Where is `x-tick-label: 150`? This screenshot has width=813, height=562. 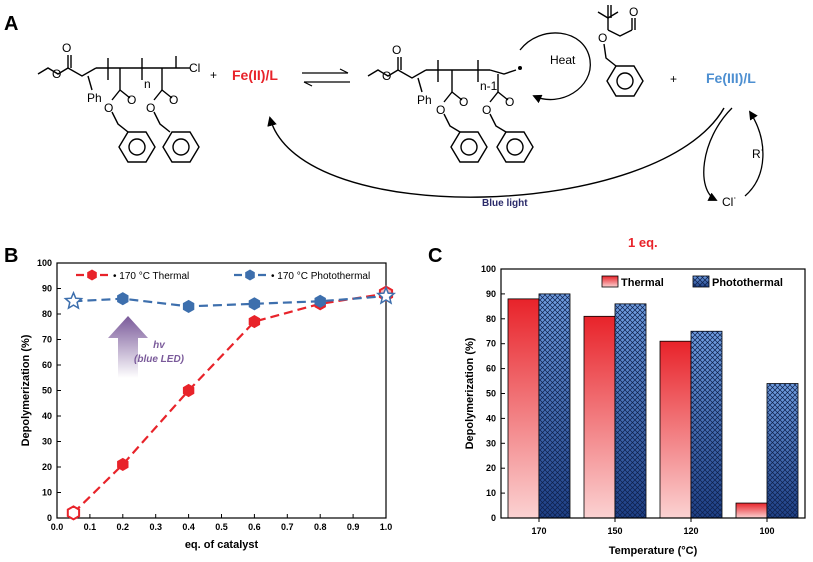 x-tick-label: 150 is located at coordinates (614, 531).